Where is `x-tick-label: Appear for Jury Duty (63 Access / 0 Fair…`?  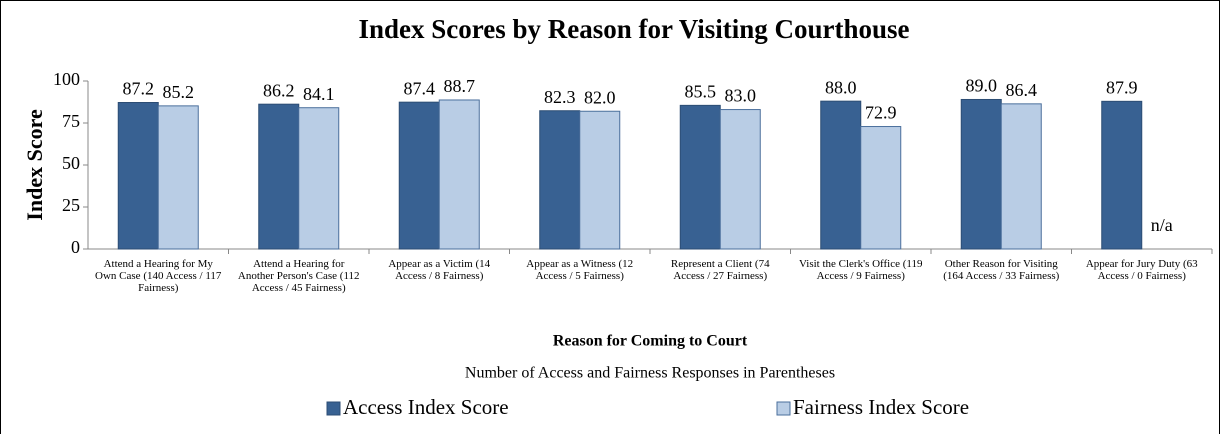
x-tick-label: Appear for Jury Duty (63 Access / 0 Fair… is located at coordinates (1141, 270).